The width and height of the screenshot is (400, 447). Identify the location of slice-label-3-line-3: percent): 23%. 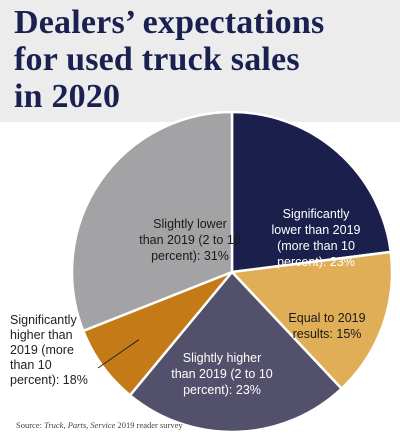
(222, 390).